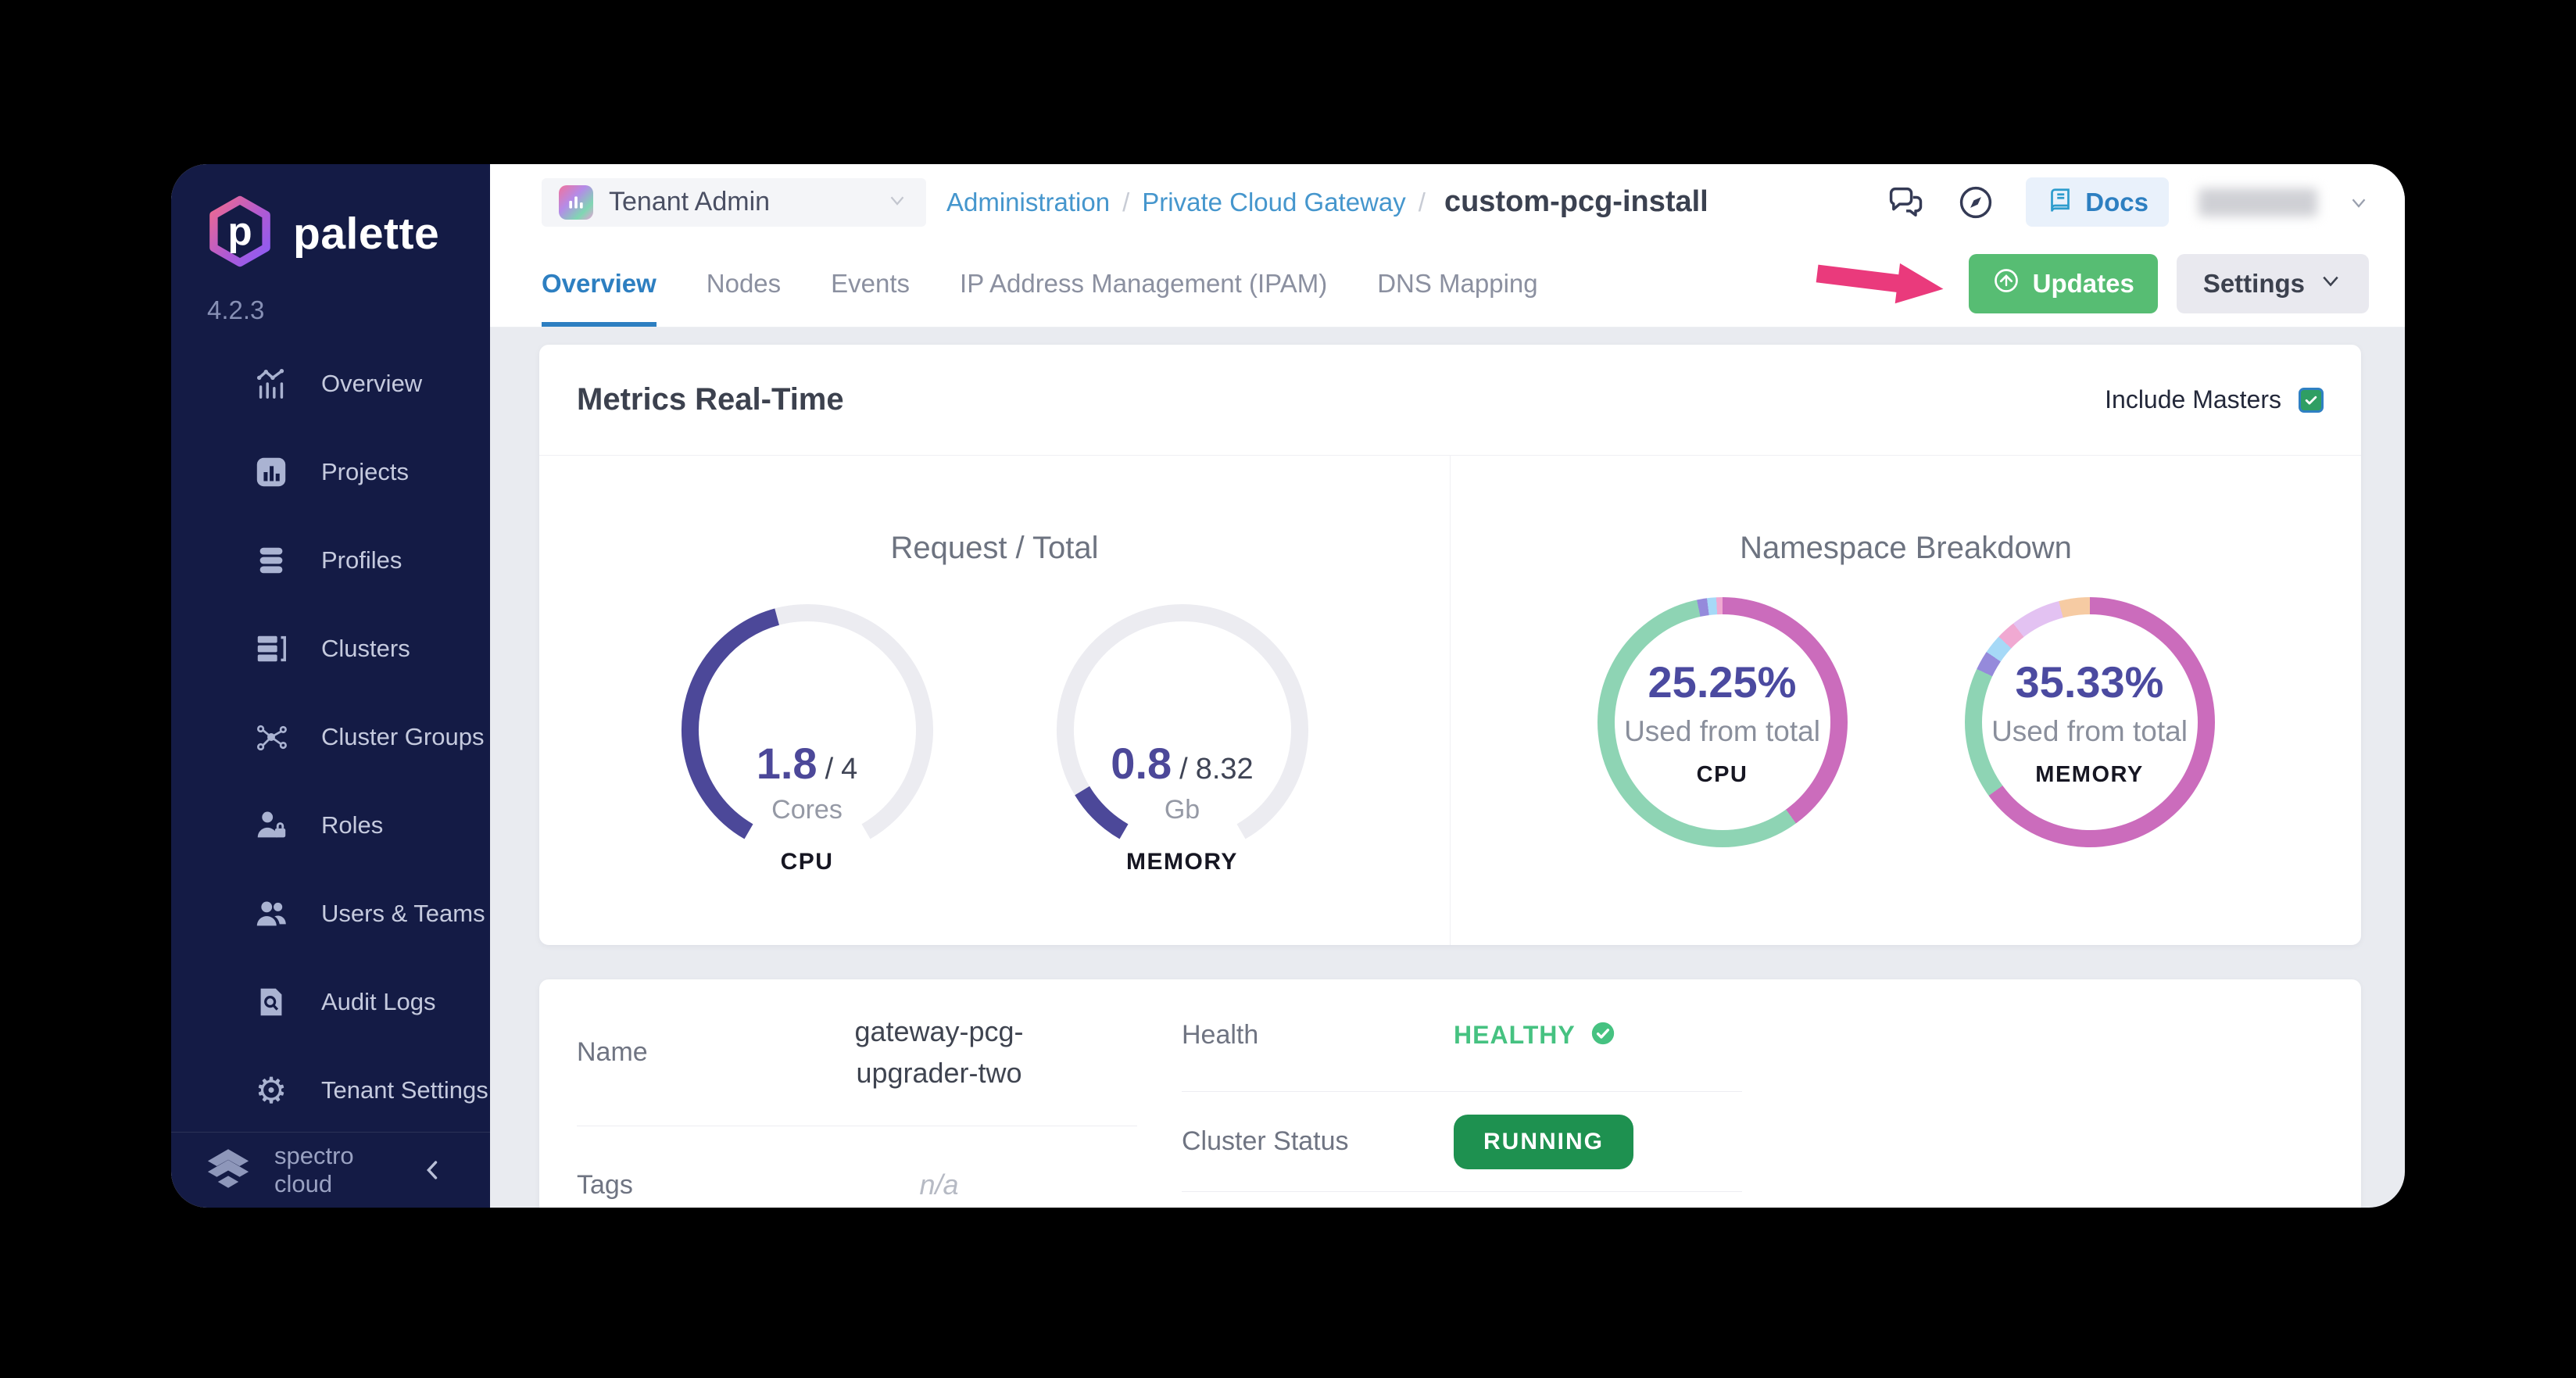  Describe the element at coordinates (366, 233) in the screenshot. I see `brand-name: palette` at that location.